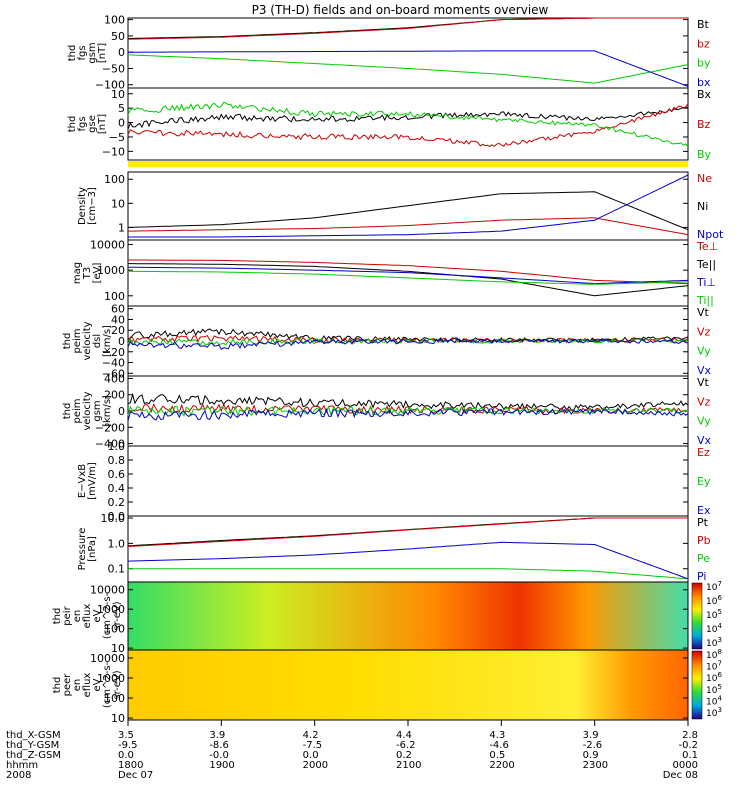 Image resolution: width=750 pixels, height=800 pixels. What do you see at coordinates (32, 745) in the screenshot?
I see `axis-row-label: thd_Y-GSM` at bounding box center [32, 745].